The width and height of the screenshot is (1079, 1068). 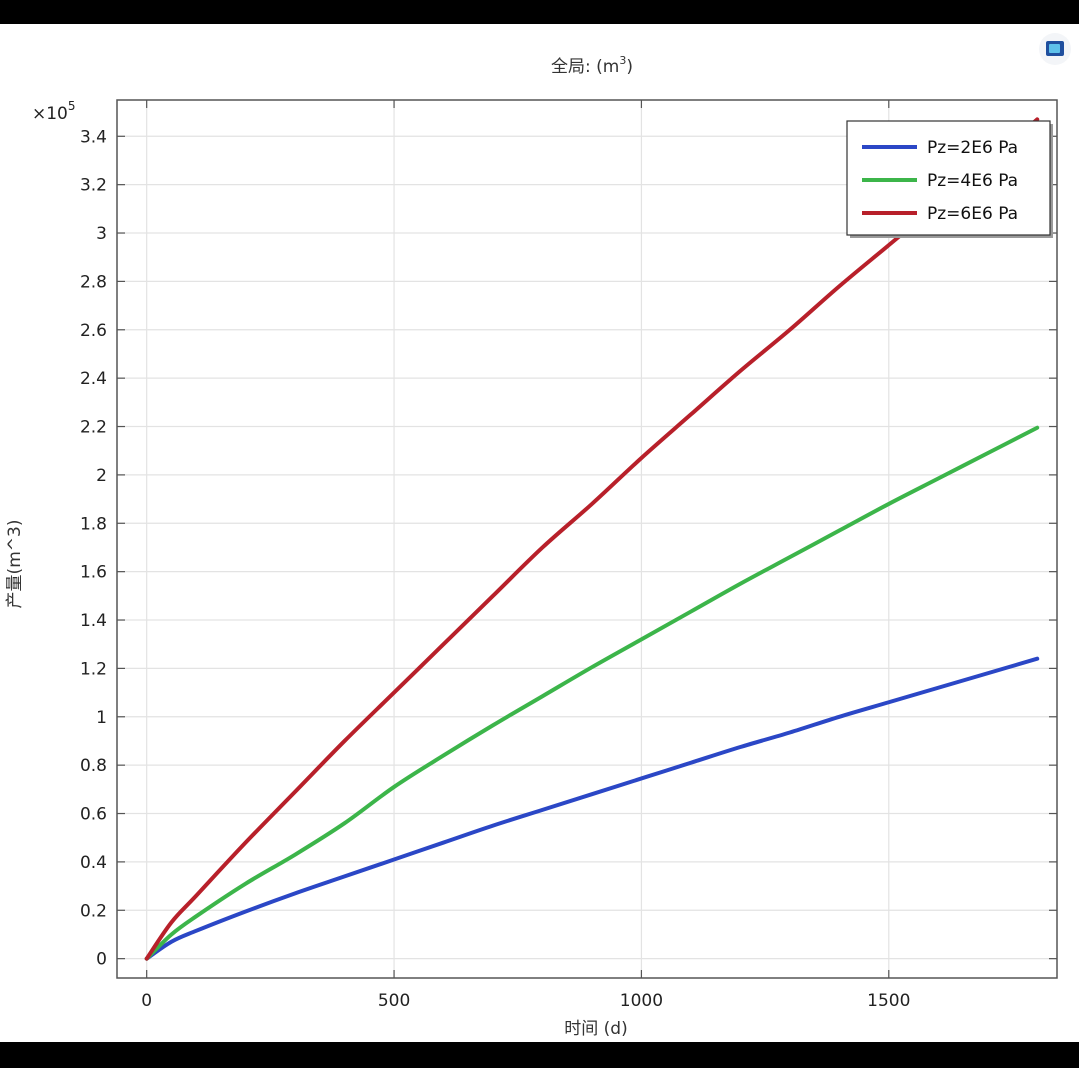 What do you see at coordinates (93, 379) in the screenshot?
I see `y-tick-label: 2.4` at bounding box center [93, 379].